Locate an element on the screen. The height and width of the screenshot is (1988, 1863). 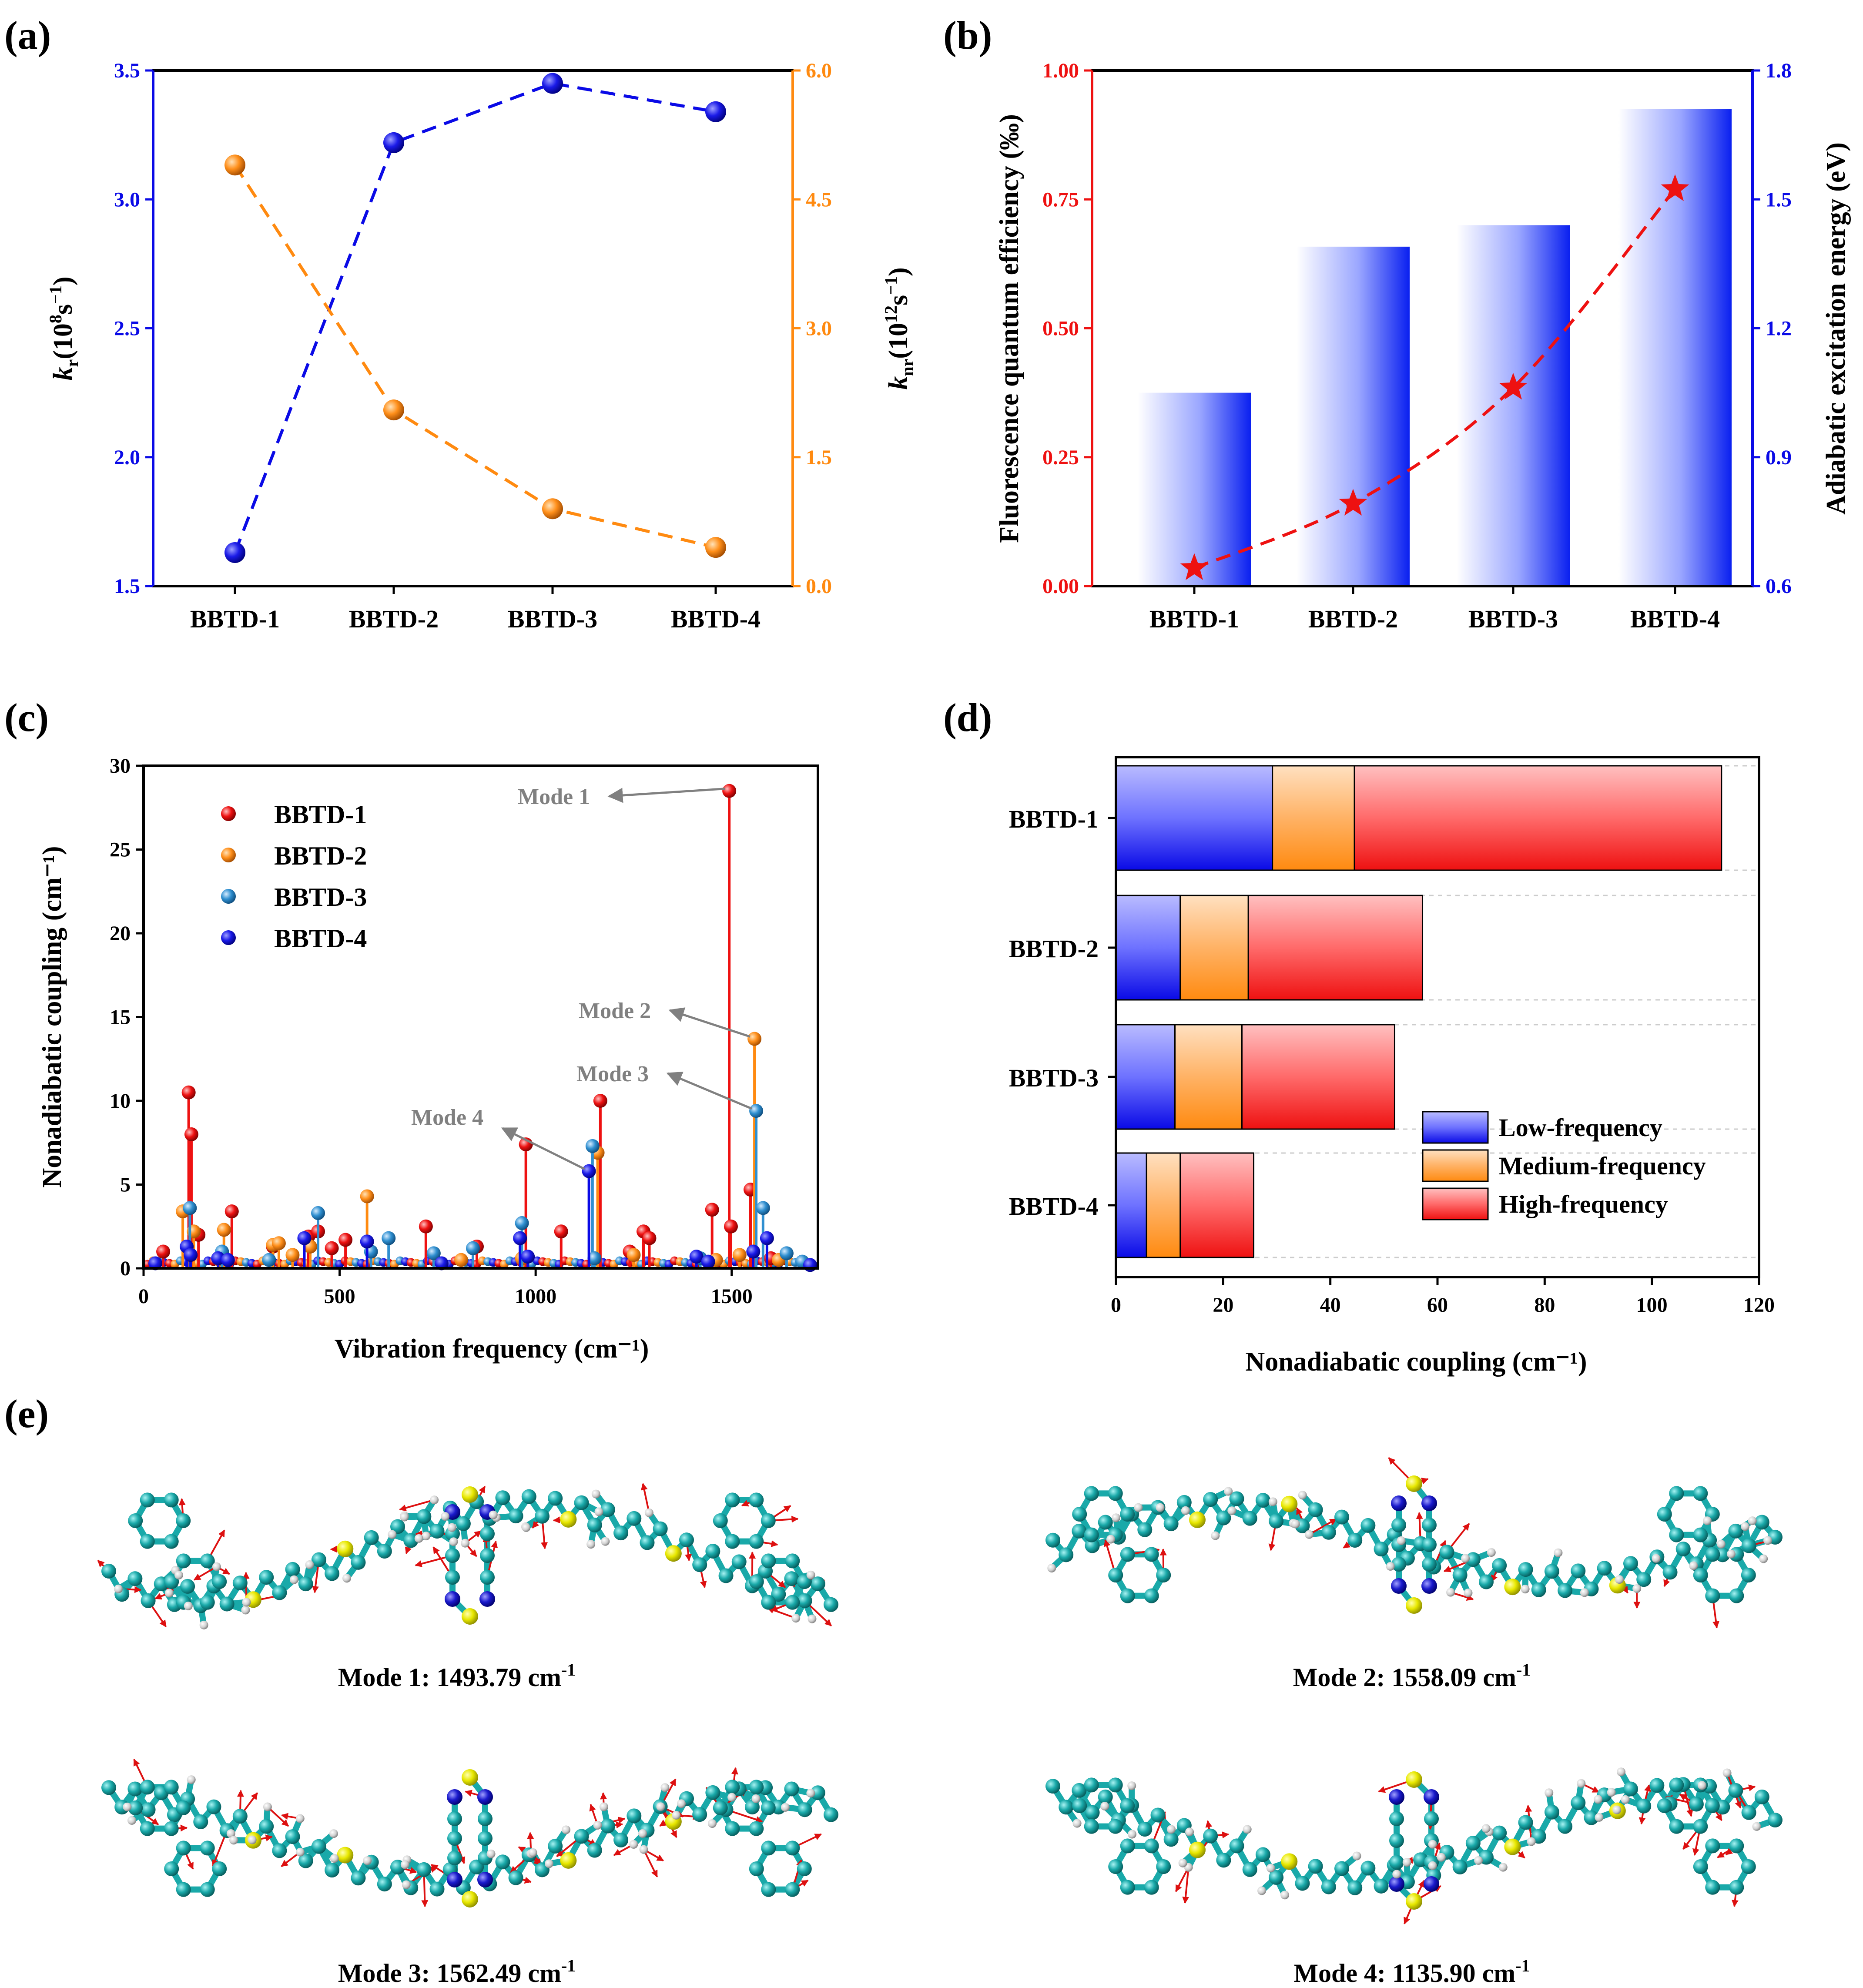
b-left-tick-label: 1.00 is located at coordinates (1060, 70).